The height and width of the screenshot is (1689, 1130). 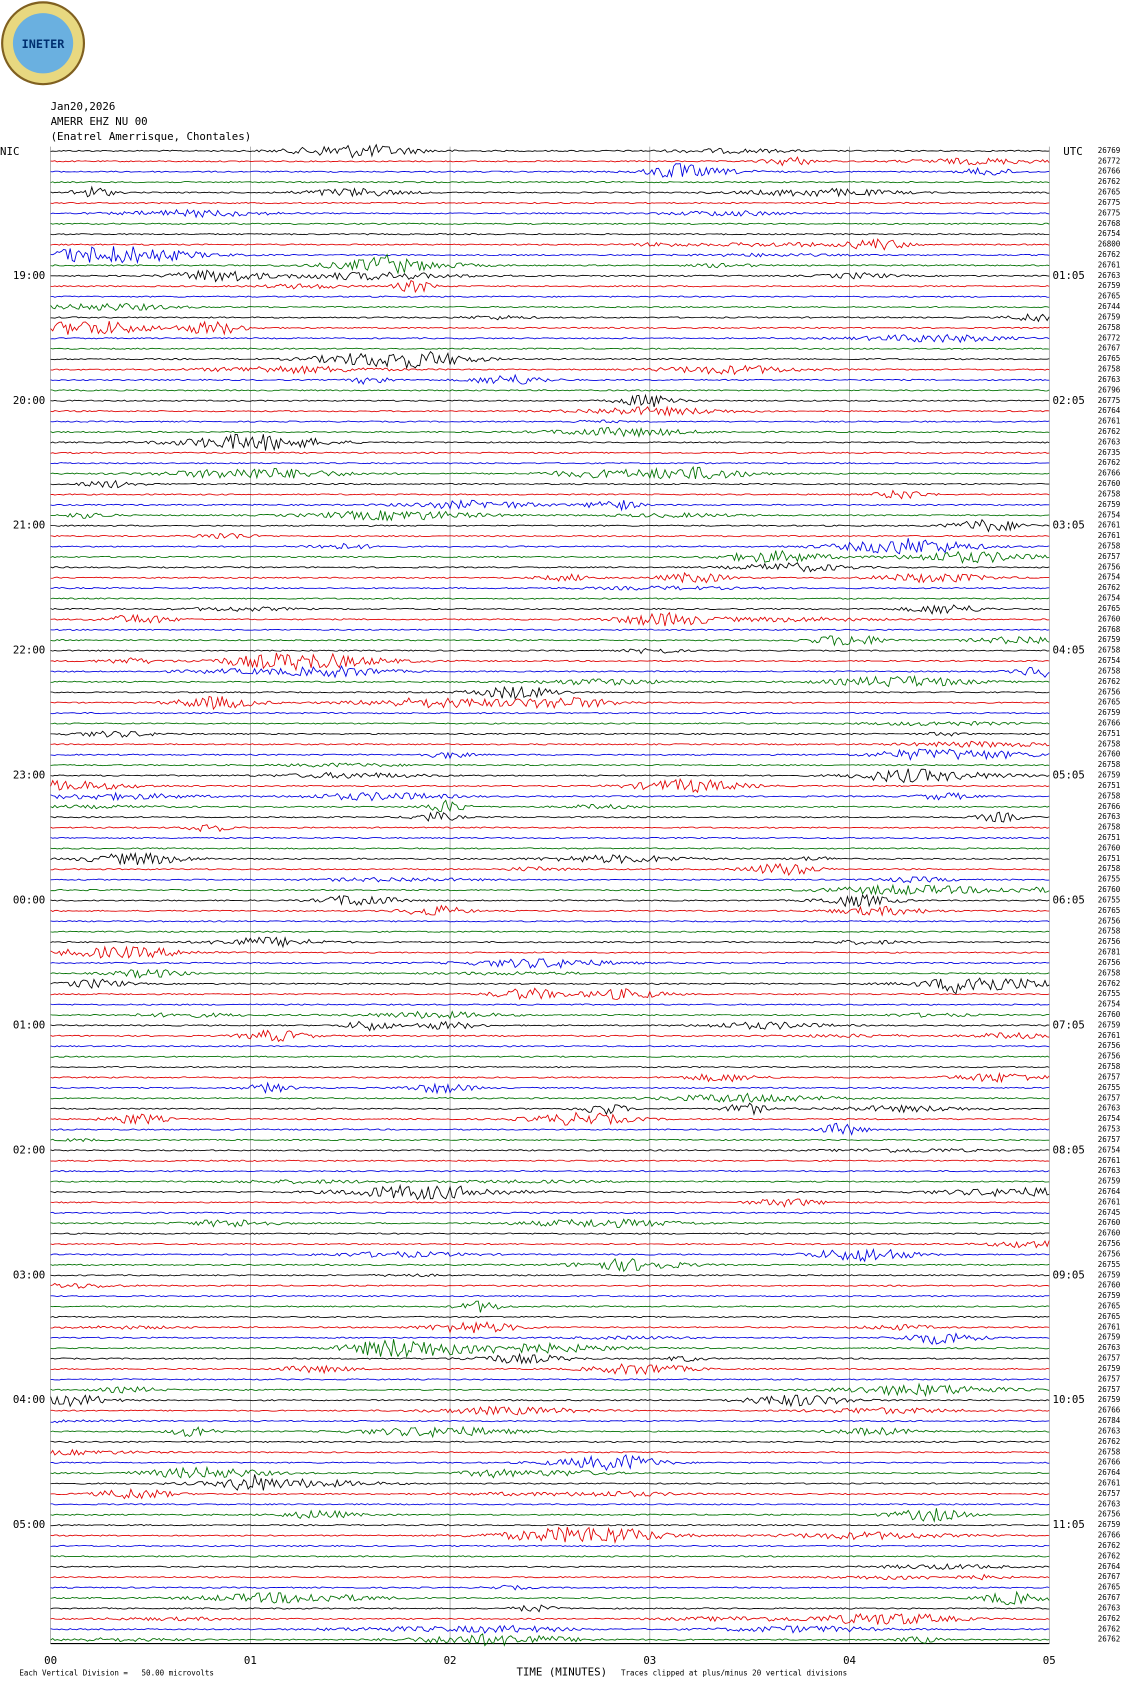 What do you see at coordinates (1109, 150) in the screenshot?
I see `trace-count-label: 26769` at bounding box center [1109, 150].